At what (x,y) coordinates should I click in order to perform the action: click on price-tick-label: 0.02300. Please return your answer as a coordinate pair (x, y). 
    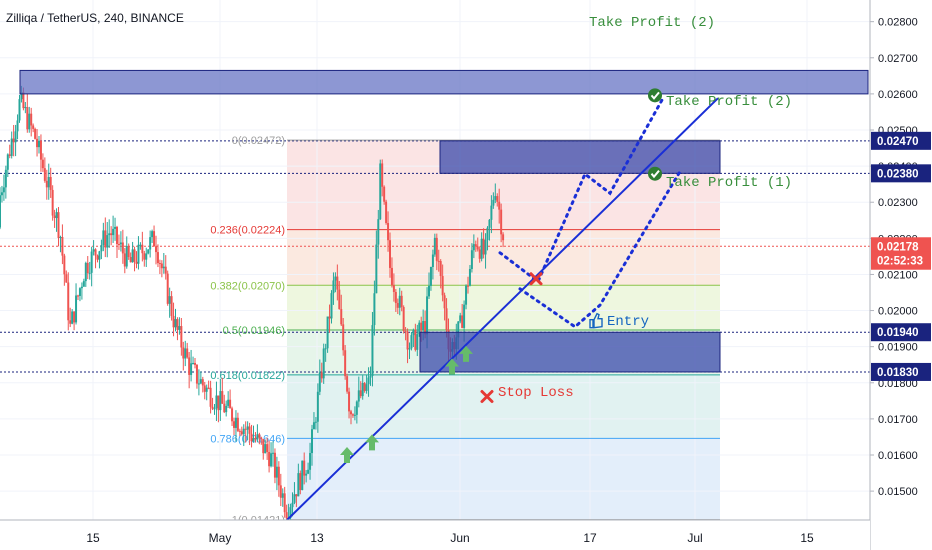
    Looking at the image, I should click on (898, 203).